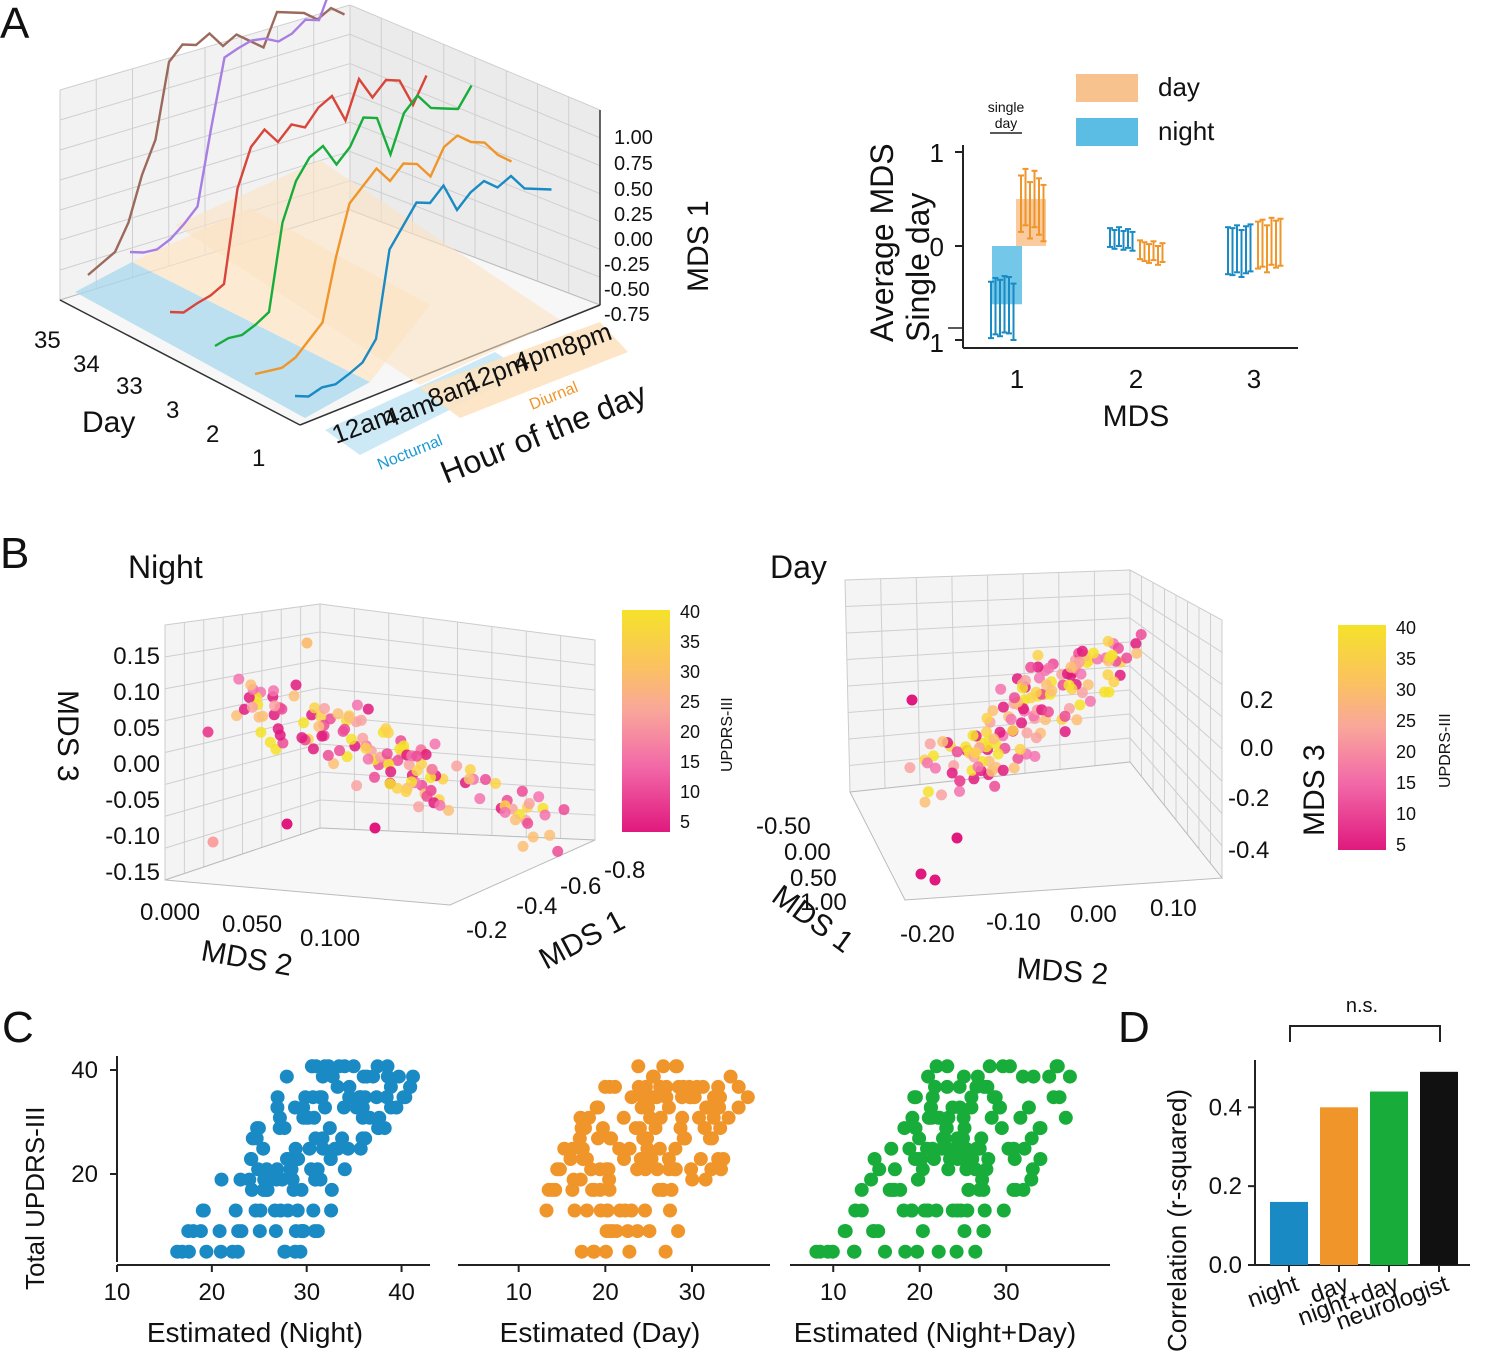  Describe the element at coordinates (518, 1292) in the screenshot. I see `c-x-tick: 10` at that location.